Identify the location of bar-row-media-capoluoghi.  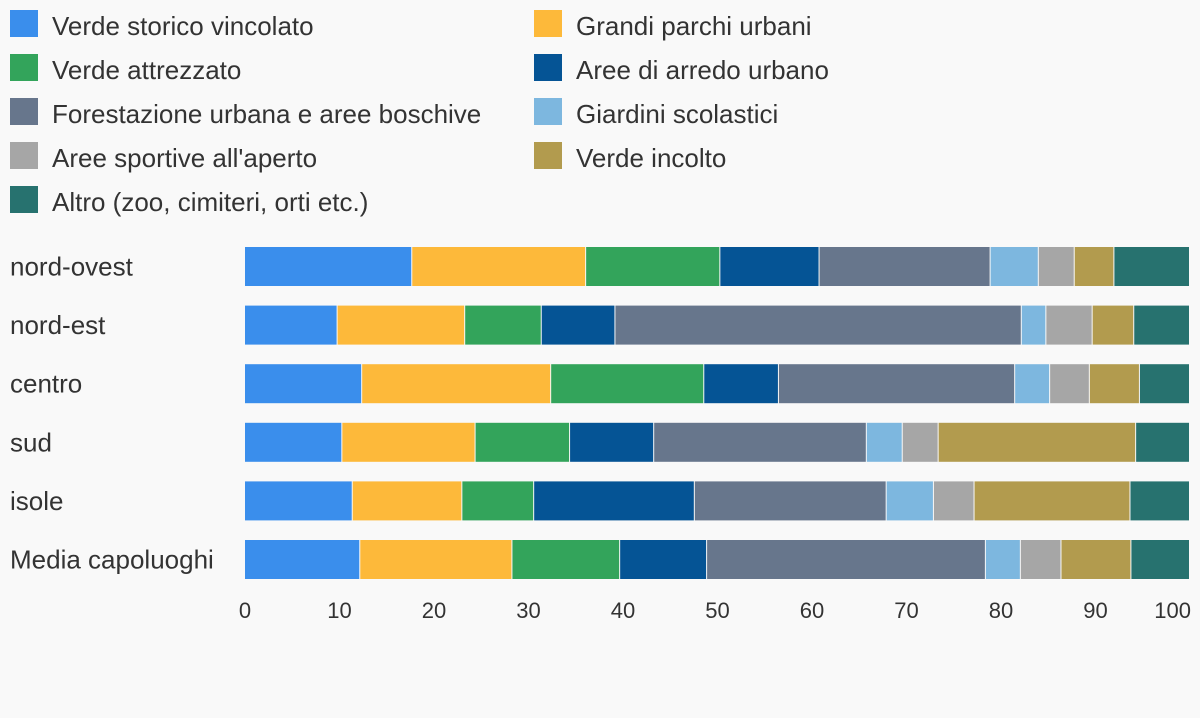
(717, 559).